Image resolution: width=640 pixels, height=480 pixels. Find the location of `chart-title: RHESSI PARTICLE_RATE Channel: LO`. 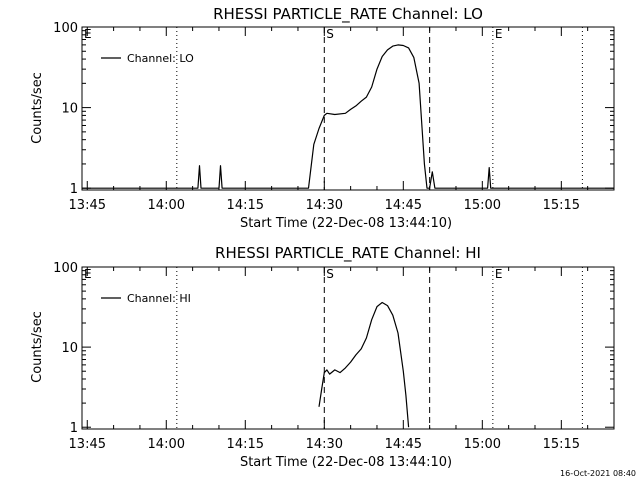

chart-title: RHESSI PARTICLE_RATE Channel: LO is located at coordinates (348, 14).